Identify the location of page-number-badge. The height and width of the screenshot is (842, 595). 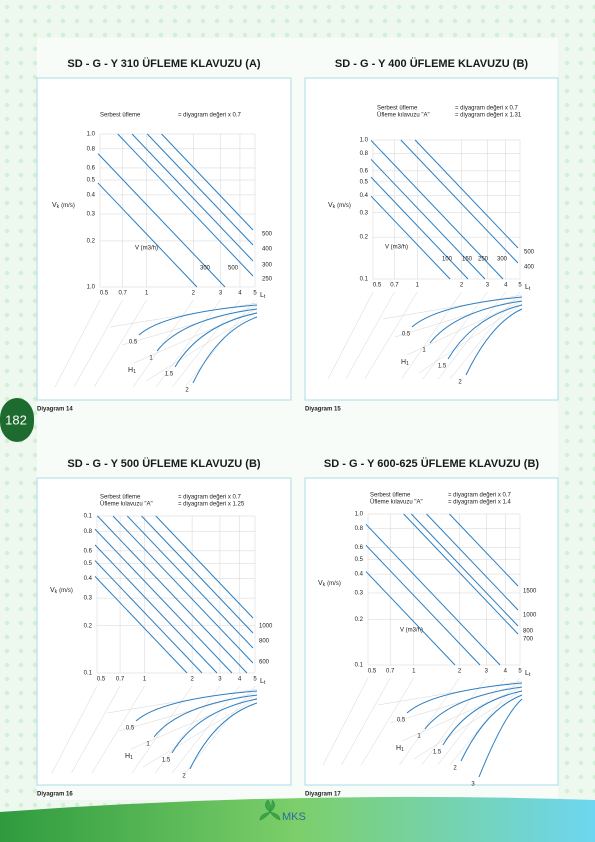
(17, 420).